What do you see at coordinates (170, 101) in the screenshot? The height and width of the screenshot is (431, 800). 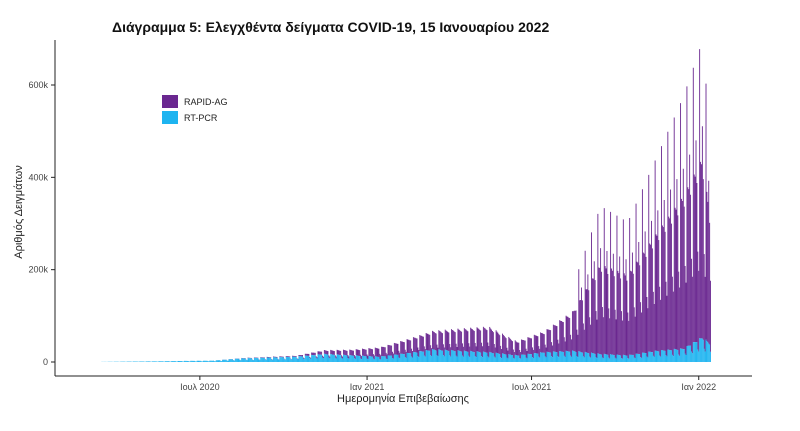 I see `legend-swatch-rapid-ag` at bounding box center [170, 101].